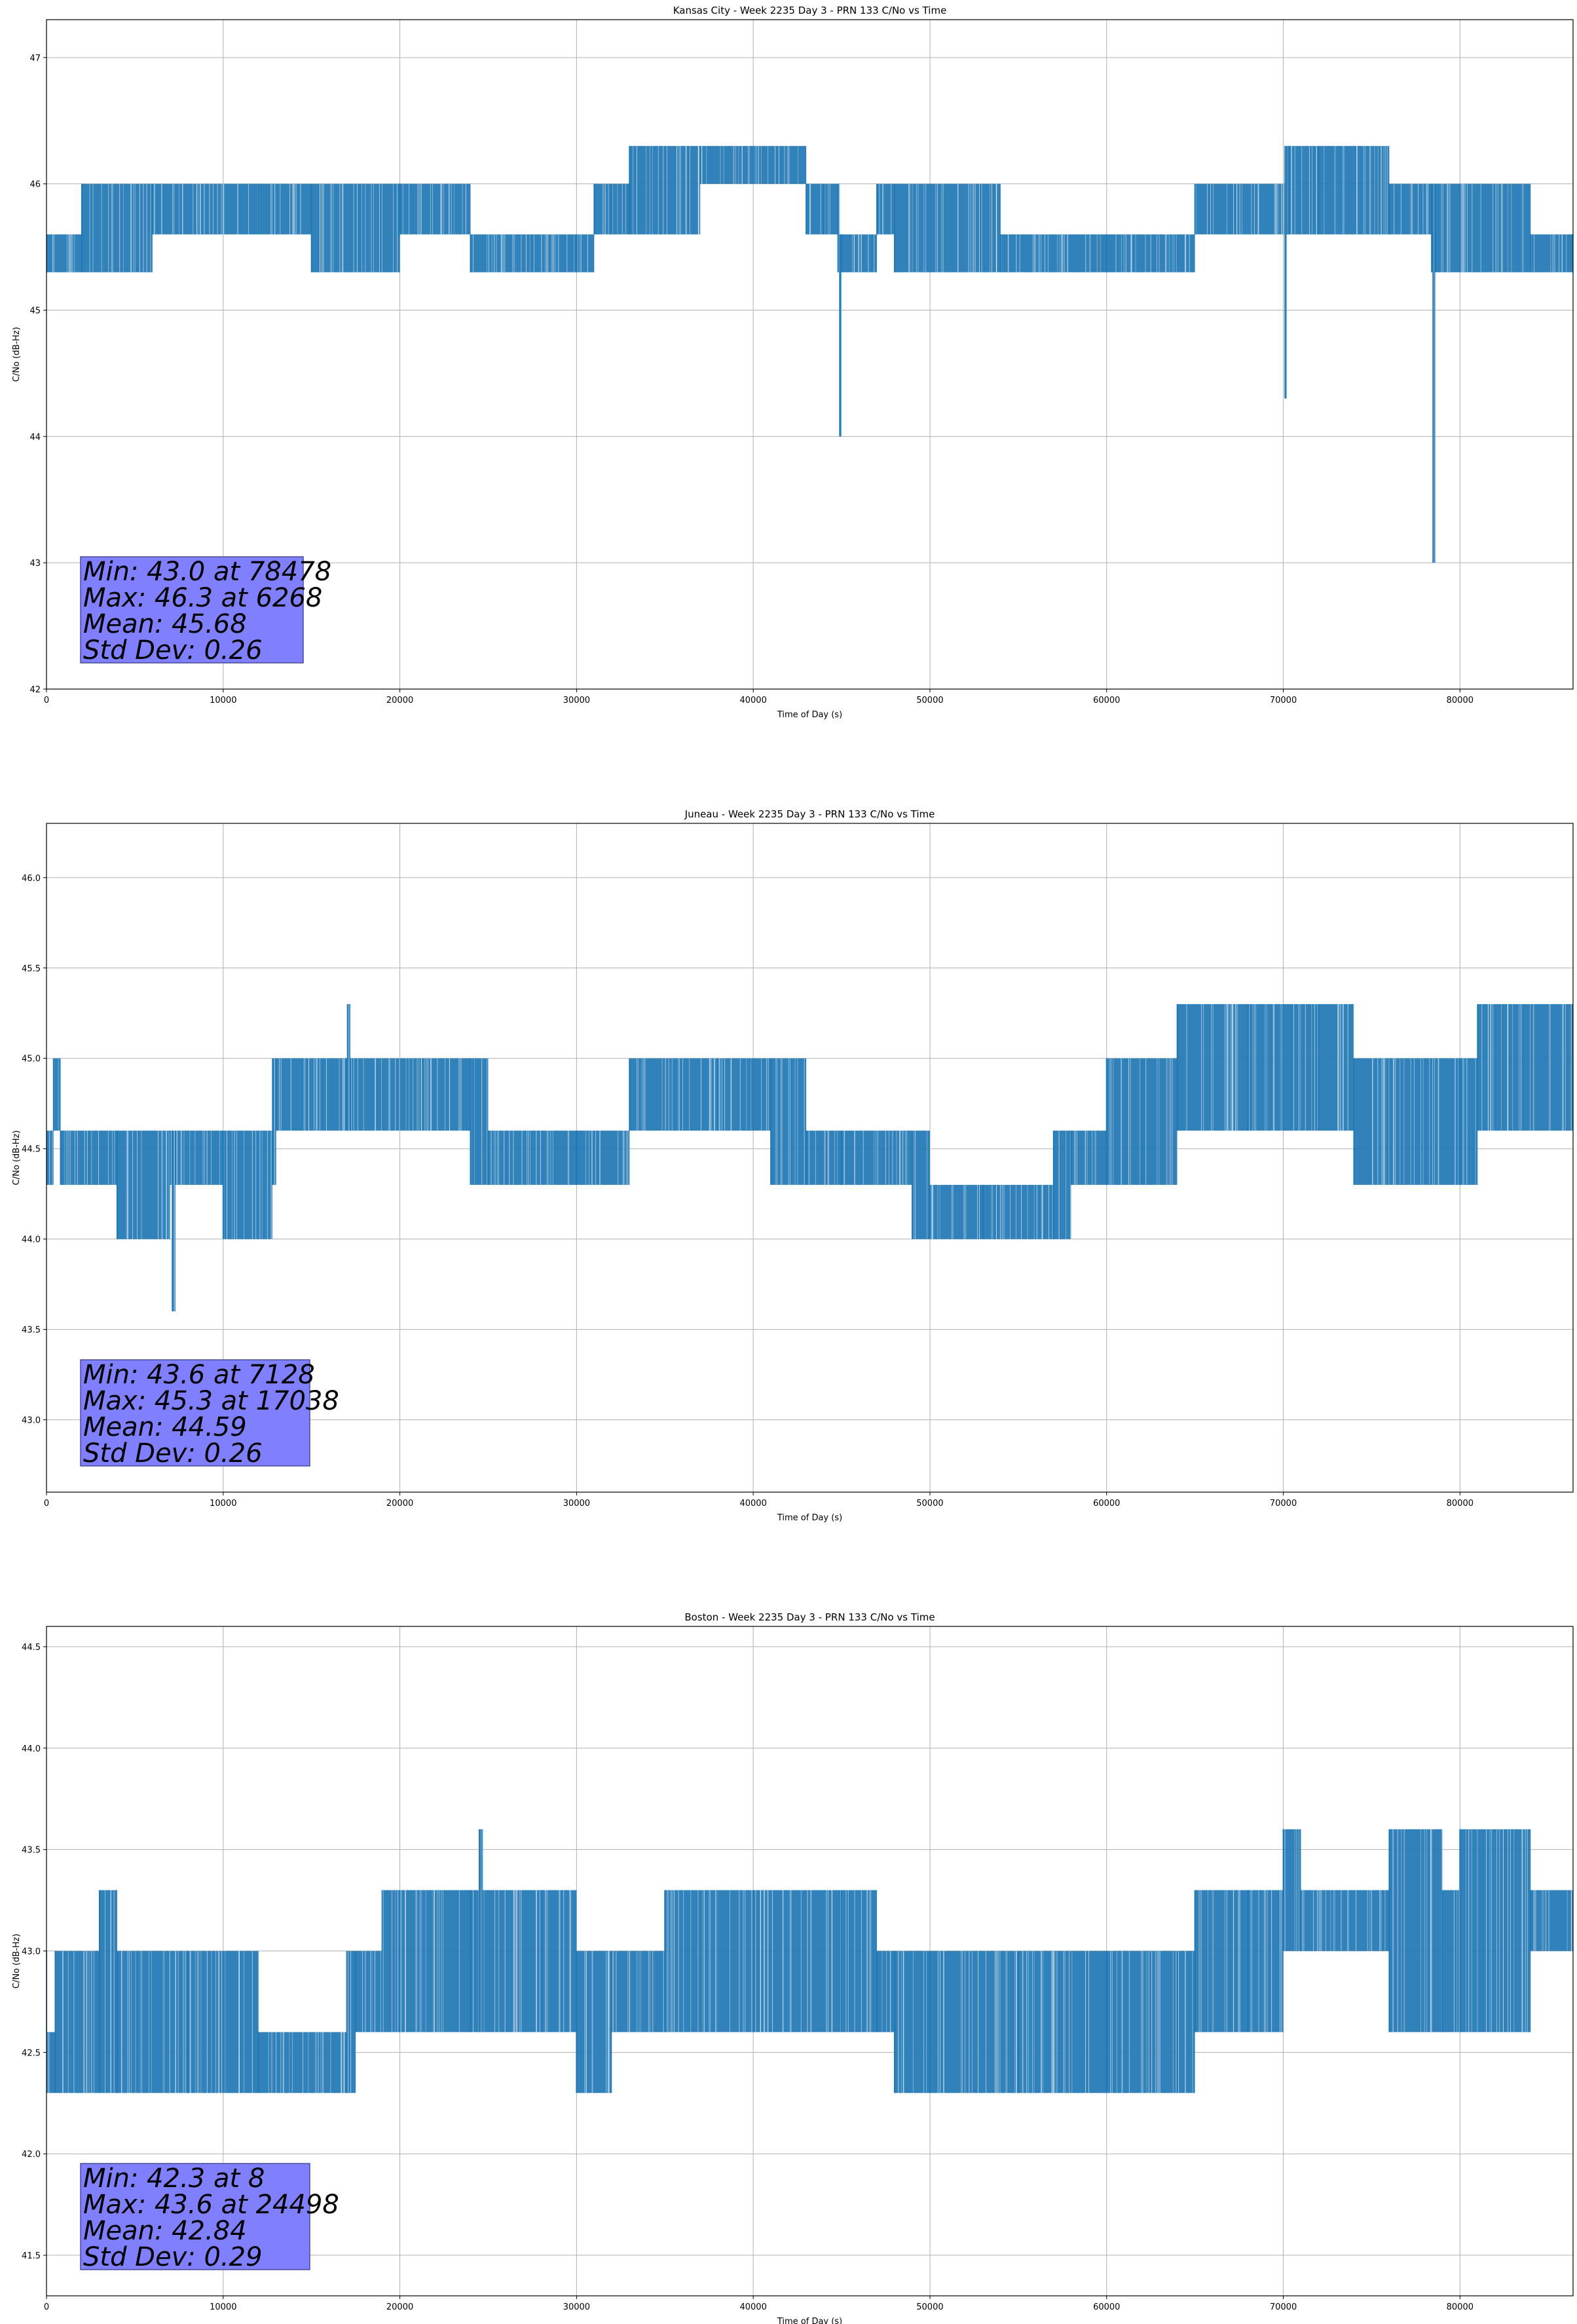 This screenshot has width=1577, height=2324. I want to click on y-tick-label: 43.5, so click(31, 1851).